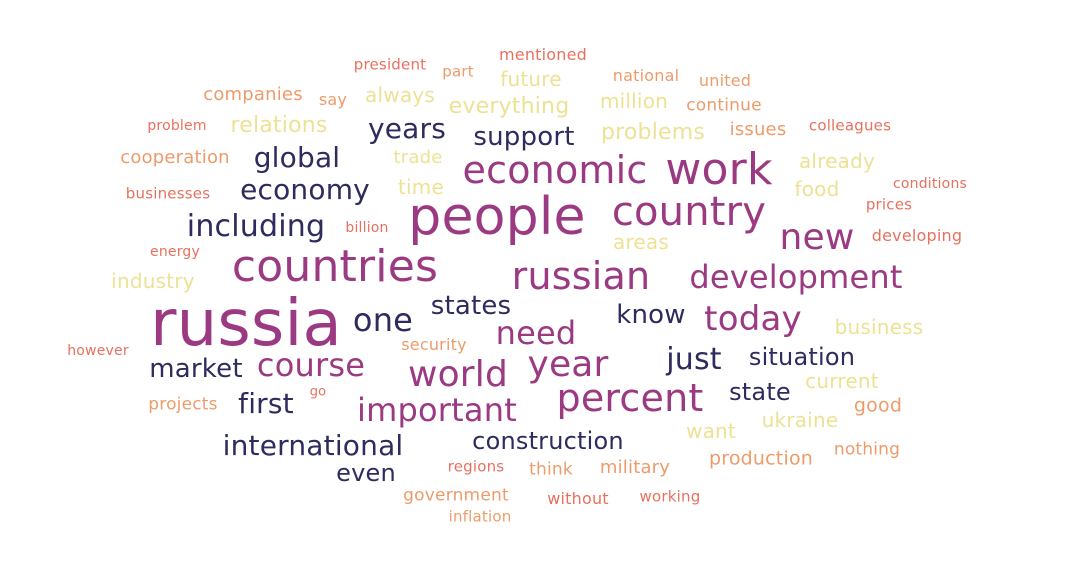 Image resolution: width=1071 pixels, height=575 pixels. What do you see at coordinates (761, 458) in the screenshot?
I see `word-production: production` at bounding box center [761, 458].